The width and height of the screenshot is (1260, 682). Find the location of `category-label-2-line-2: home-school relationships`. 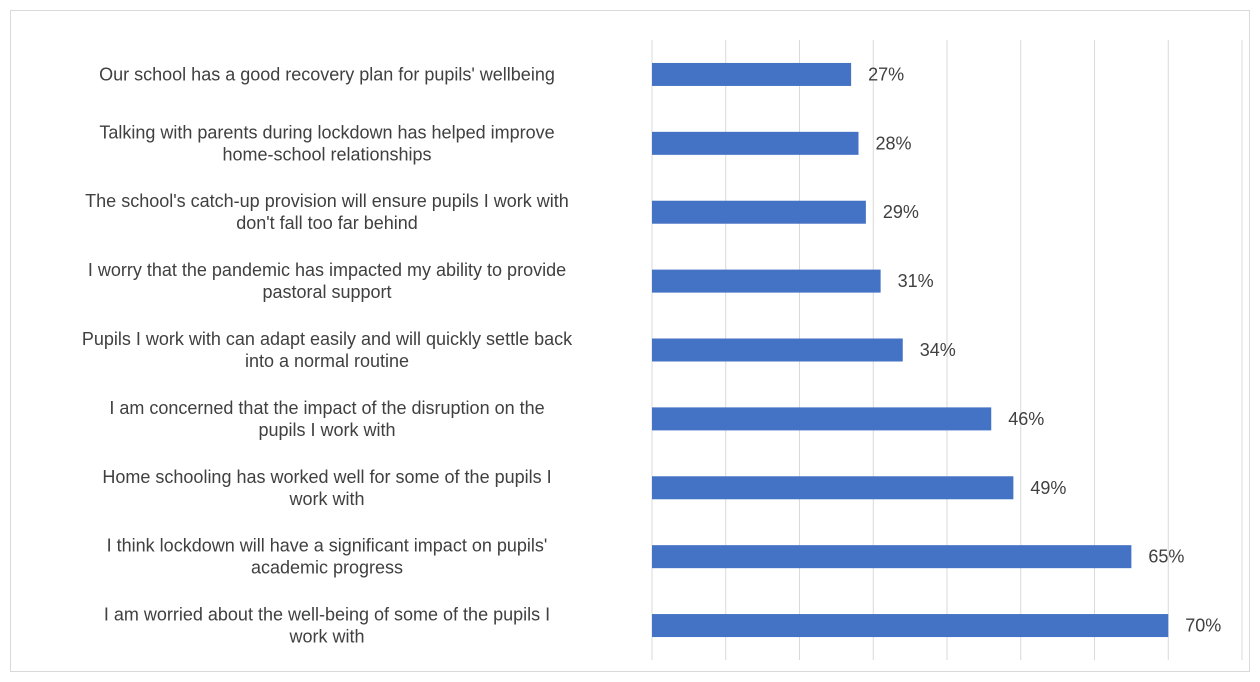

category-label-2-line-2: home-school relationships is located at coordinates (326, 154).